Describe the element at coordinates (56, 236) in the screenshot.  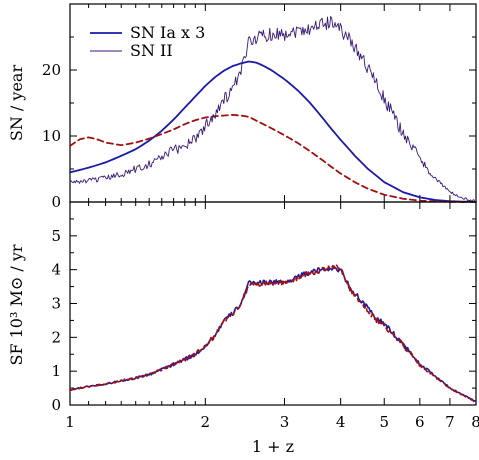
I see `y-tick-label: 5` at that location.